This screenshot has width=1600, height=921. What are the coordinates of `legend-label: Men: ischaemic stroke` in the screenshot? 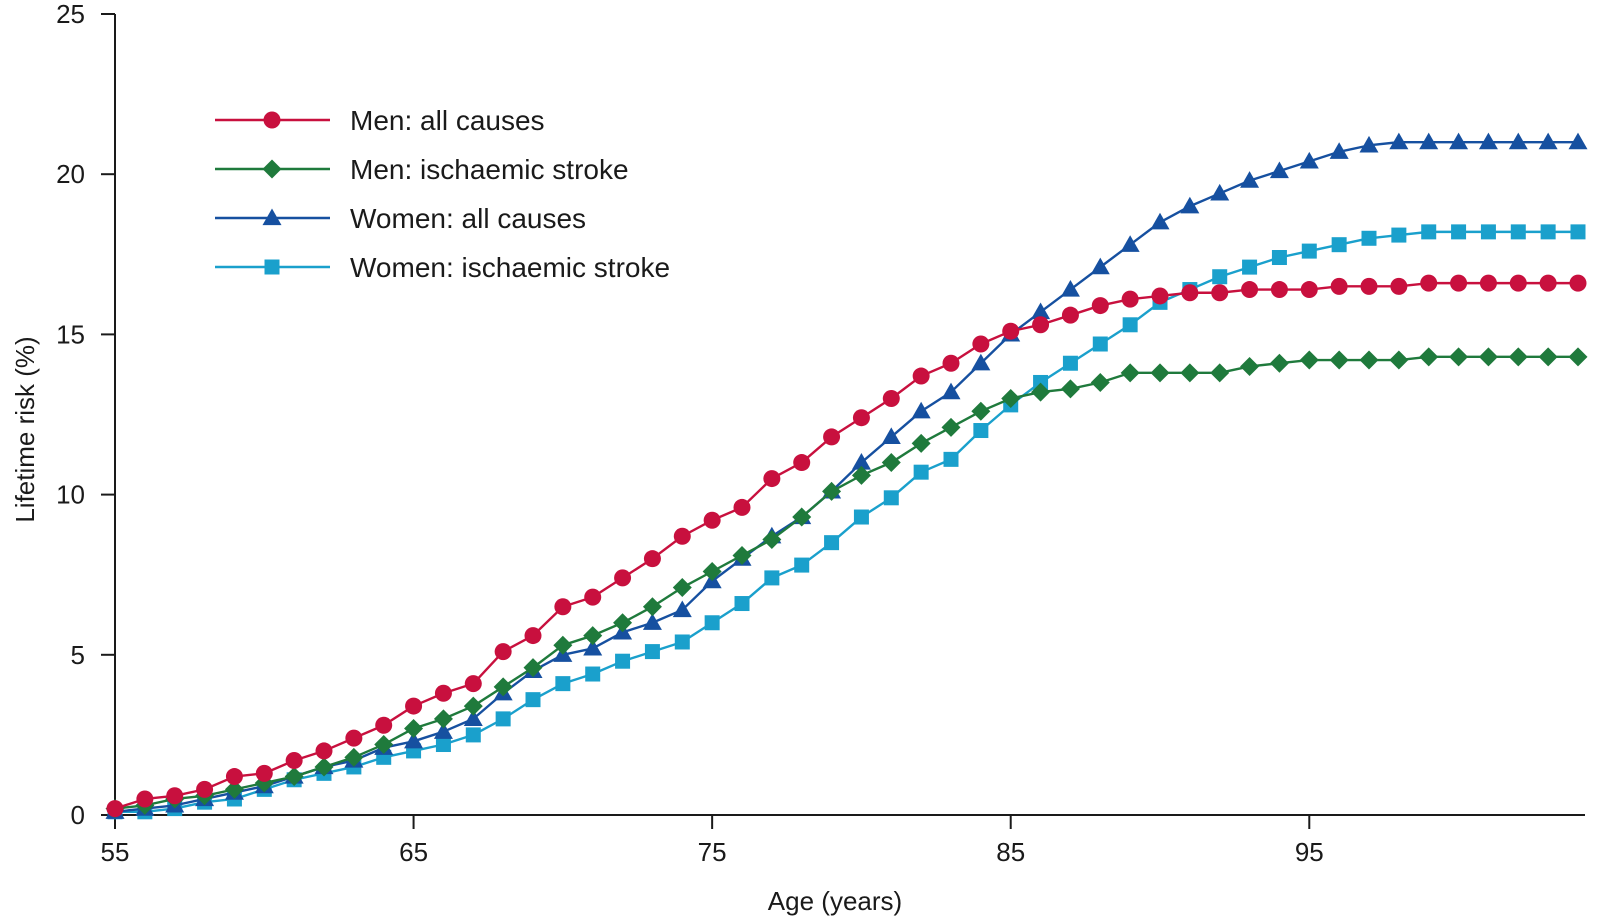 It's located at (489, 169).